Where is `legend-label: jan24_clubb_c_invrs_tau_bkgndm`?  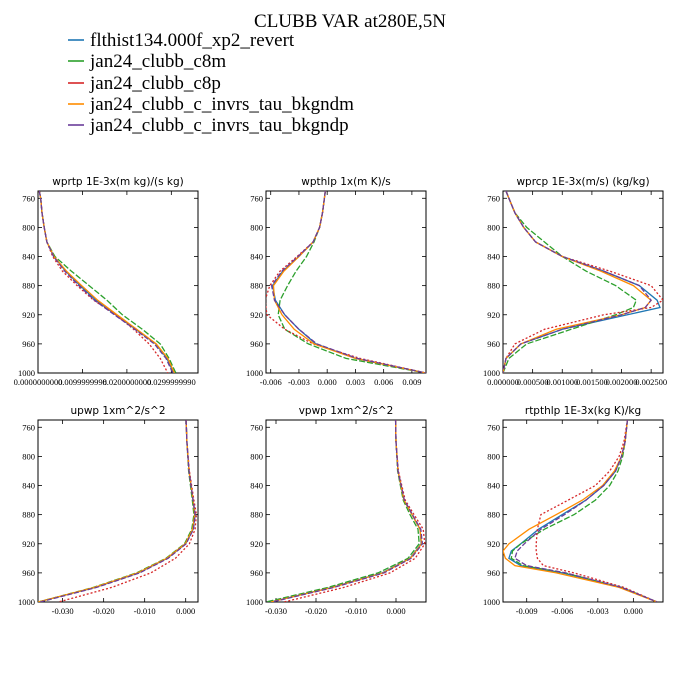
legend-label: jan24_clubb_c_invrs_tau_bkgndm is located at coordinates (221, 104).